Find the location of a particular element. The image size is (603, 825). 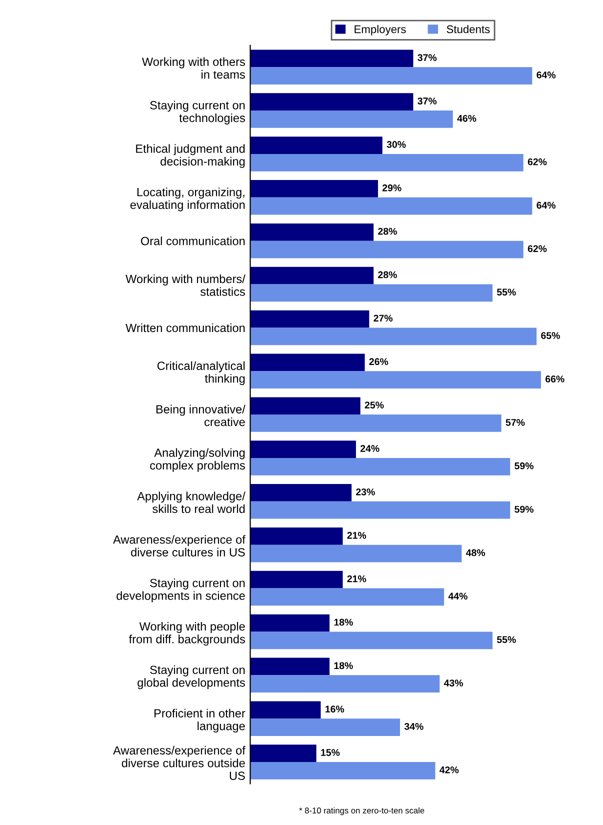

data-label: 66% is located at coordinates (555, 379).